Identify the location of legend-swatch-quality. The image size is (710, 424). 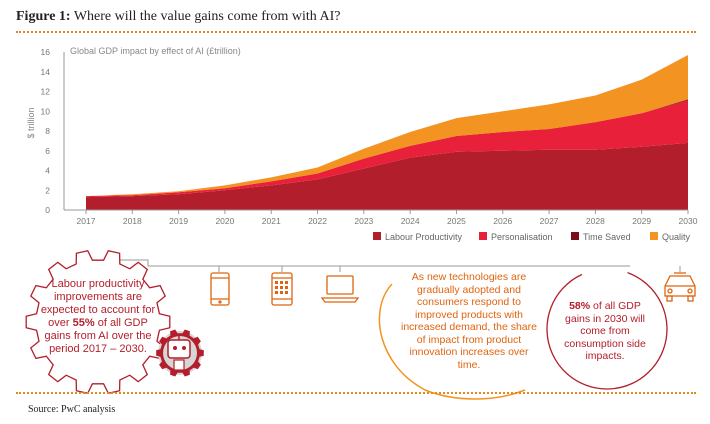
(654, 236).